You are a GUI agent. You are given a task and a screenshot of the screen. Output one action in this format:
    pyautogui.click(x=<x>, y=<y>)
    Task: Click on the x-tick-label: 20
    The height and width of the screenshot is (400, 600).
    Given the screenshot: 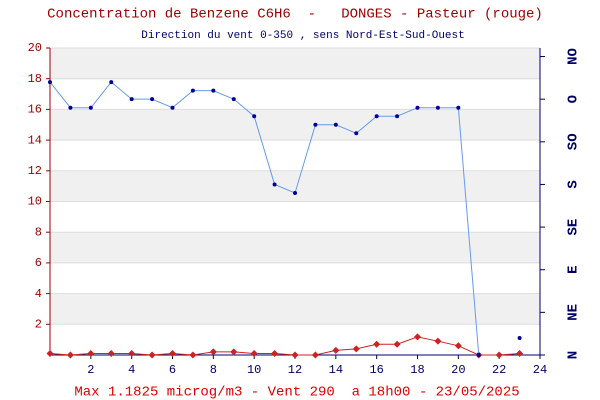 What is the action you would take?
    pyautogui.click(x=458, y=370)
    